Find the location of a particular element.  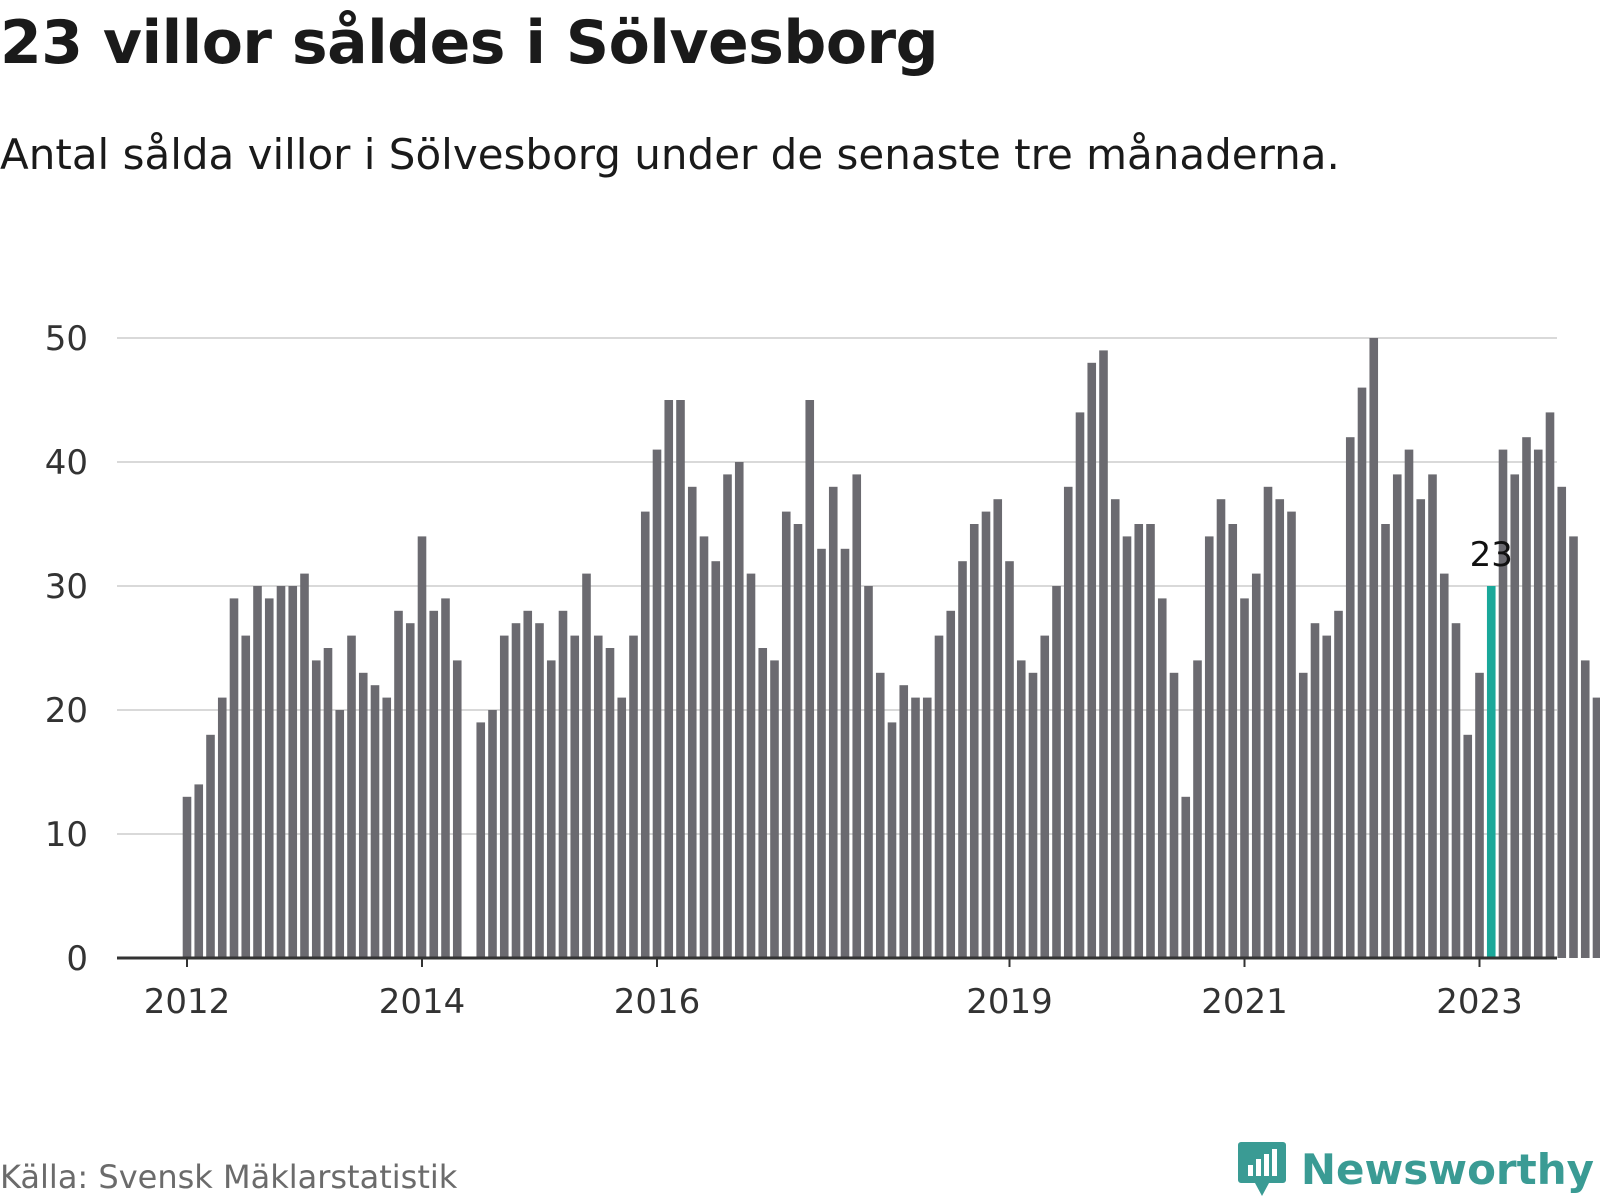

x-tick-label: 2014 is located at coordinates (422, 1002).